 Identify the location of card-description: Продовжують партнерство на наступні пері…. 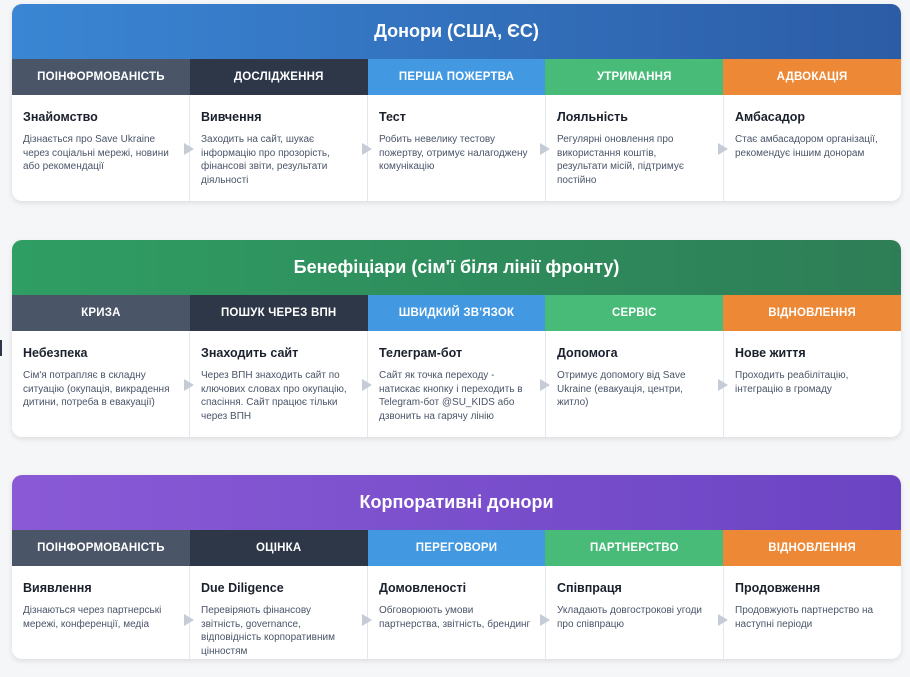
(804, 617).